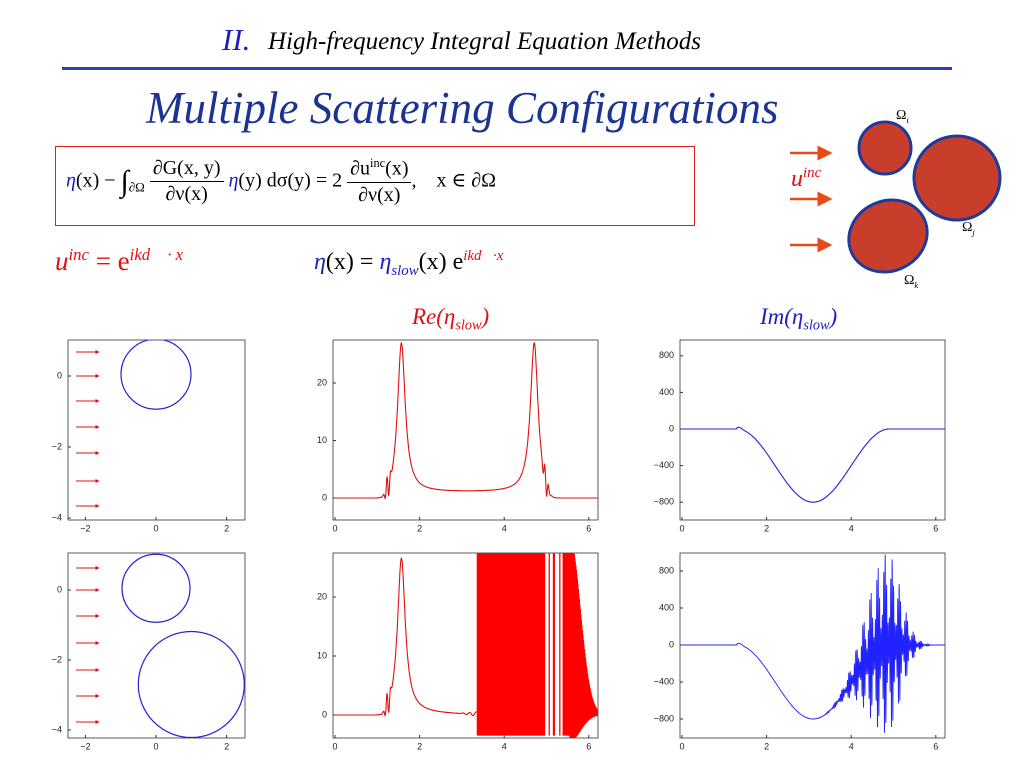 This screenshot has height=768, width=1024. What do you see at coordinates (434, 316) in the screenshot?
I see `base: Re(η` at bounding box center [434, 316].